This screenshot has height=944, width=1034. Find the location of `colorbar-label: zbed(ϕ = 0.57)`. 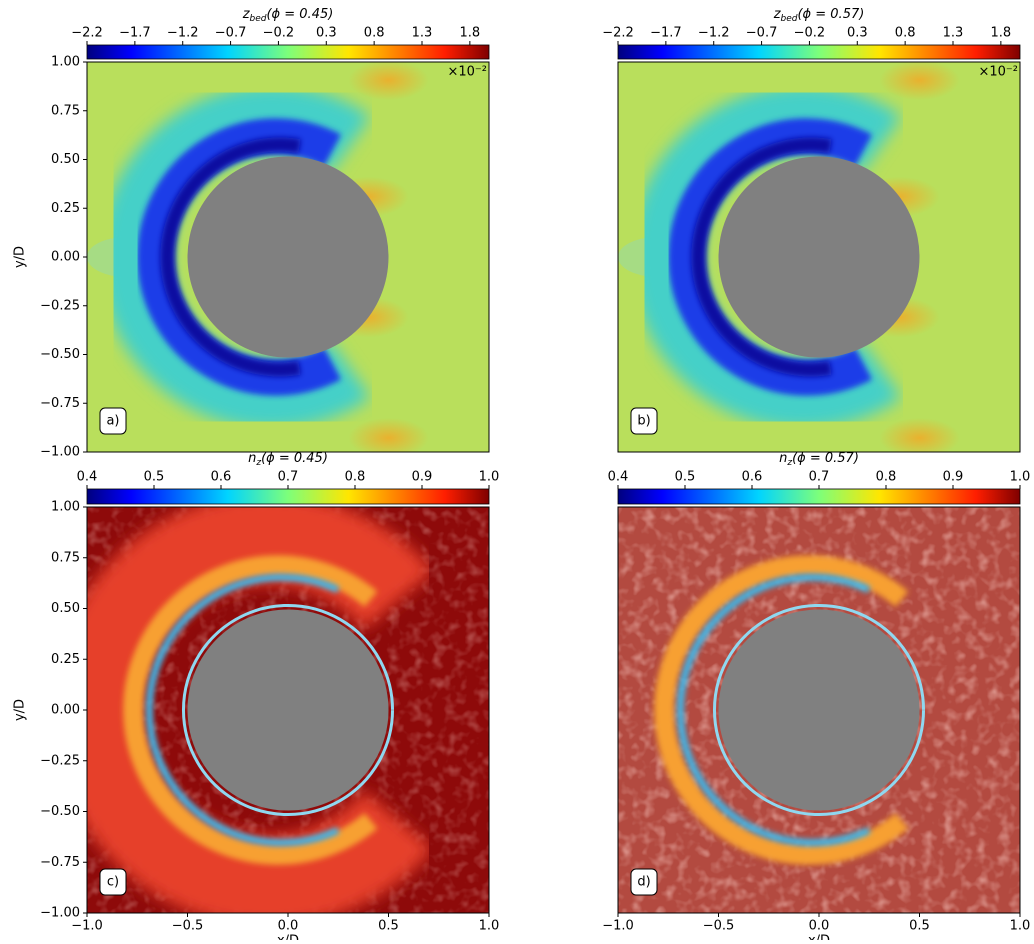

colorbar-label: zbed(ϕ = 0.57) is located at coordinates (819, 15).